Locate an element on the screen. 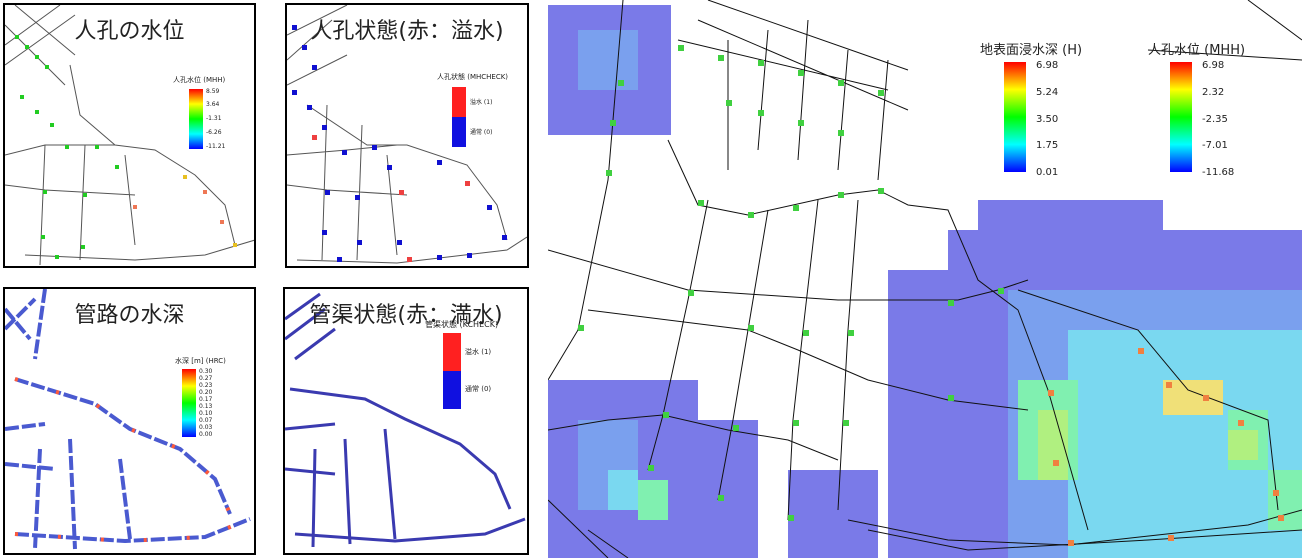 The width and height of the screenshot is (1302, 558). legend-tick: 0.00 is located at coordinates (206, 434).